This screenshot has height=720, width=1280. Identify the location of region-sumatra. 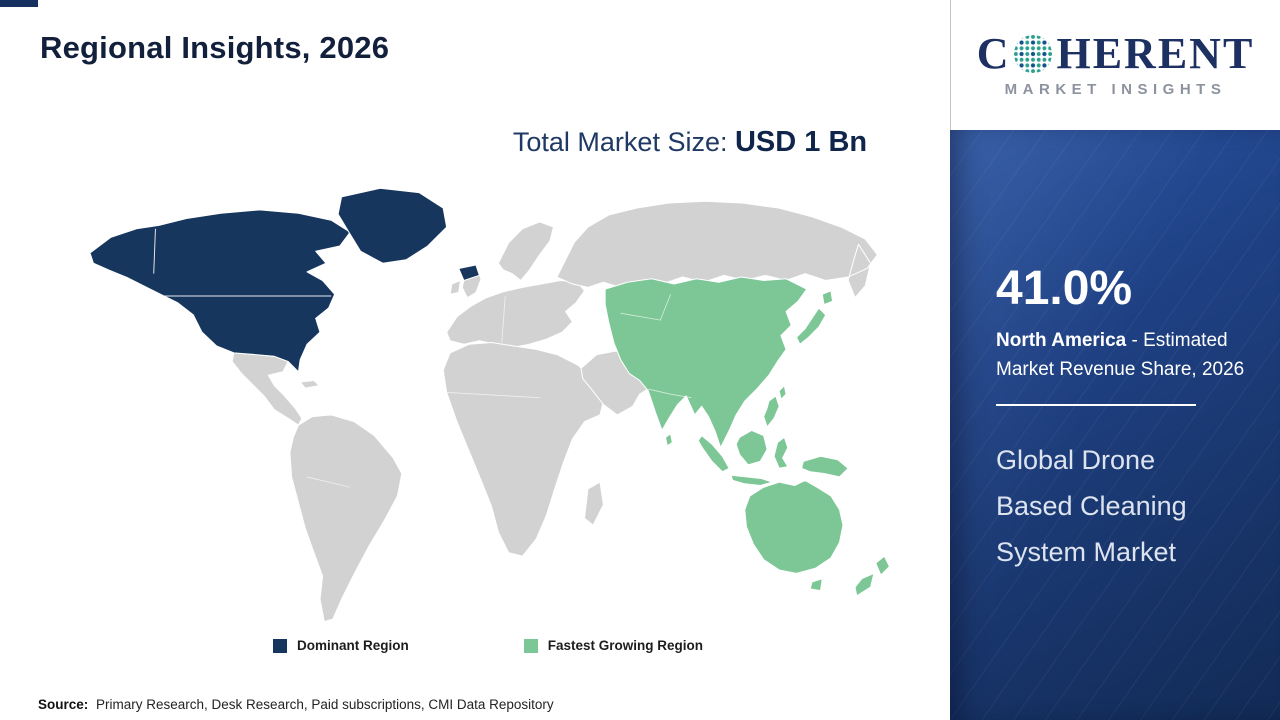
(713, 454).